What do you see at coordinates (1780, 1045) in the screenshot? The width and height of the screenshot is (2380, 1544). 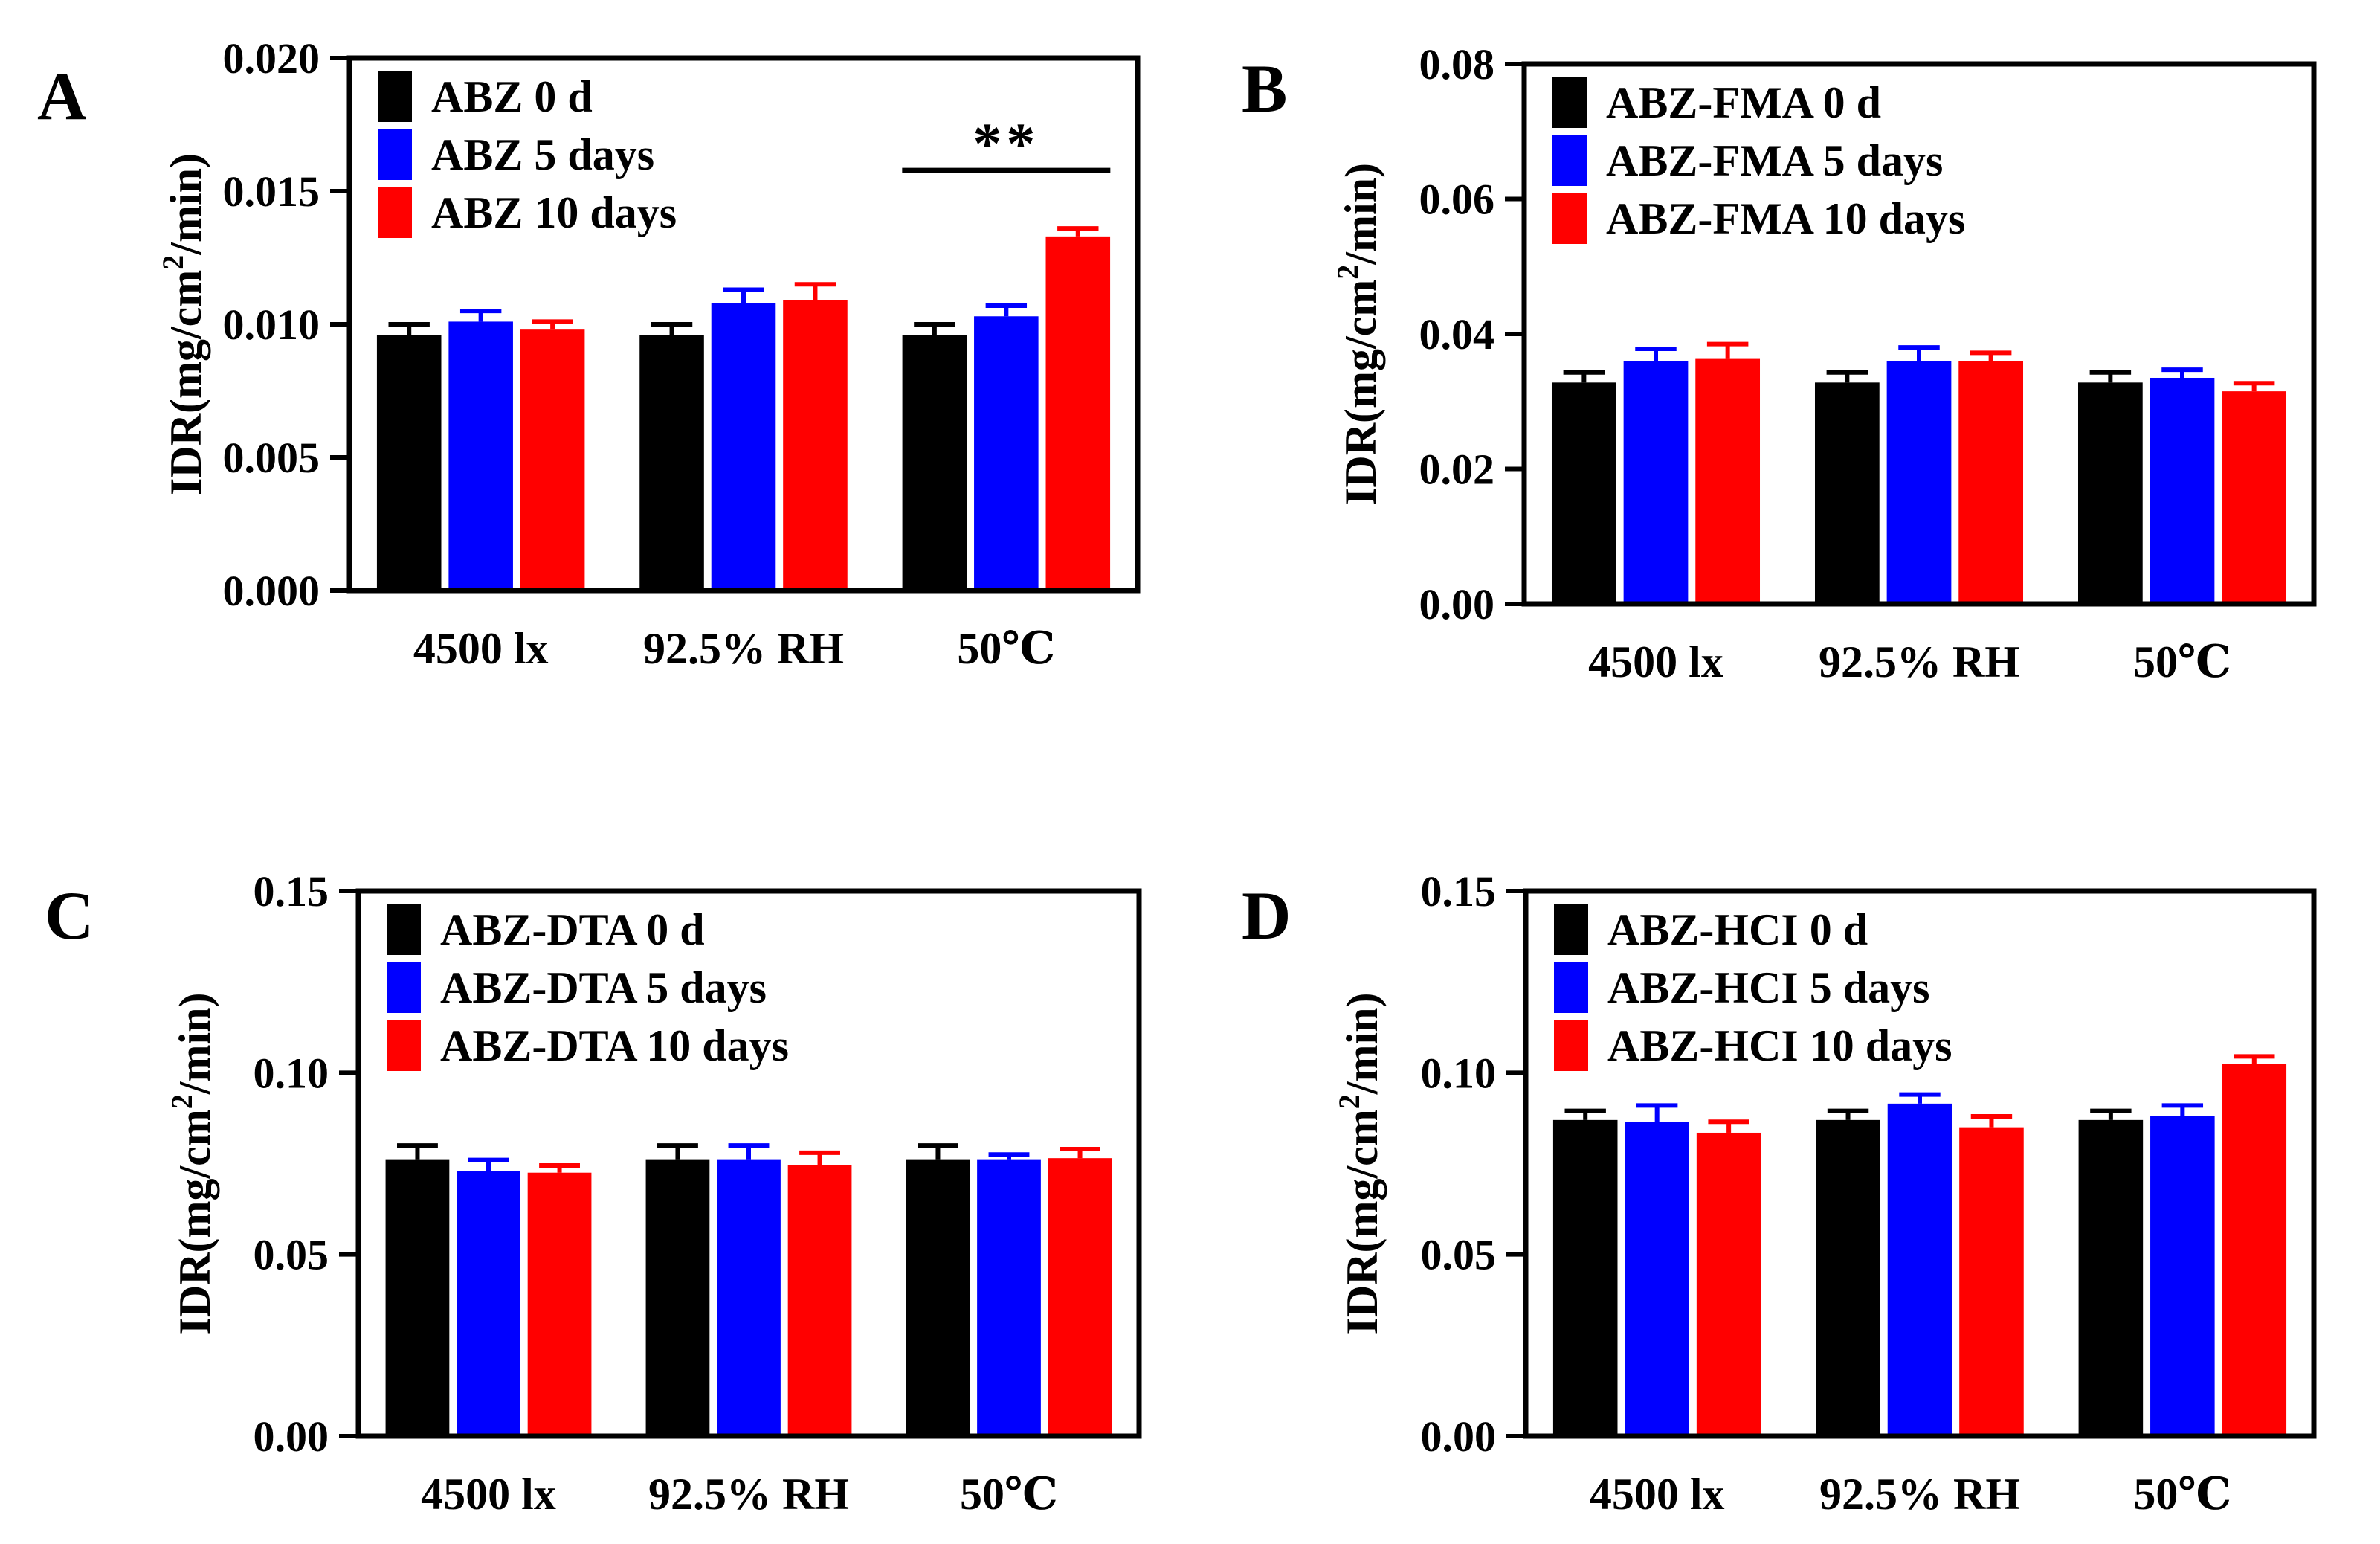 I see `legend-label: ABZ-HCI 10 days` at bounding box center [1780, 1045].